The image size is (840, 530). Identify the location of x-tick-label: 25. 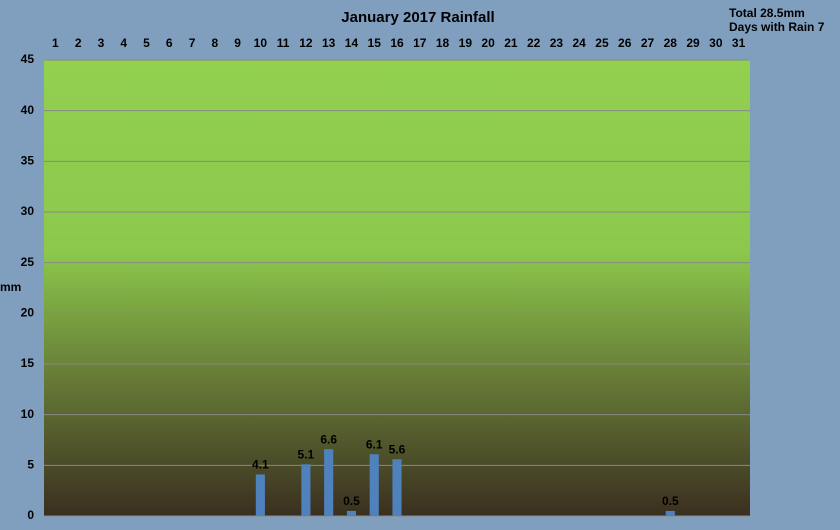
(602, 43).